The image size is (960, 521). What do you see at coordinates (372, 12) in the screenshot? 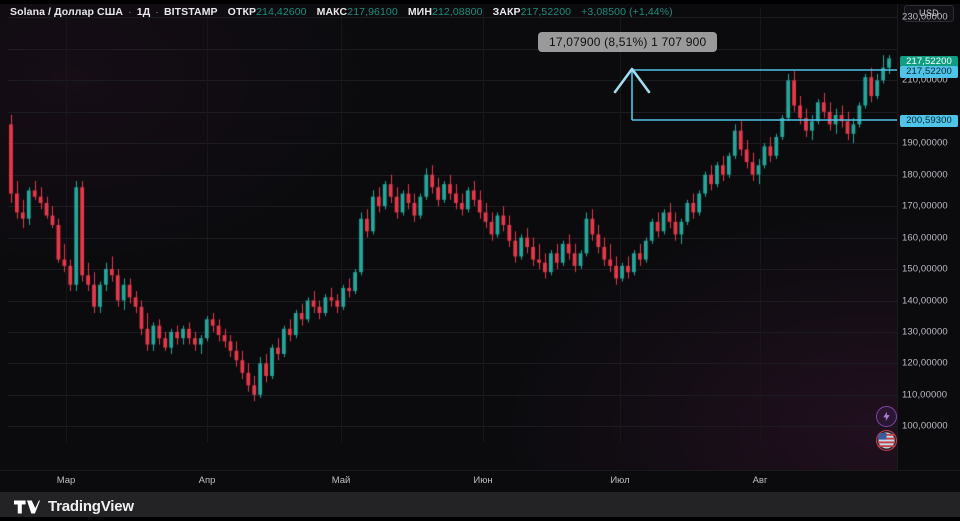
I see `high-value: 217,96100` at bounding box center [372, 12].